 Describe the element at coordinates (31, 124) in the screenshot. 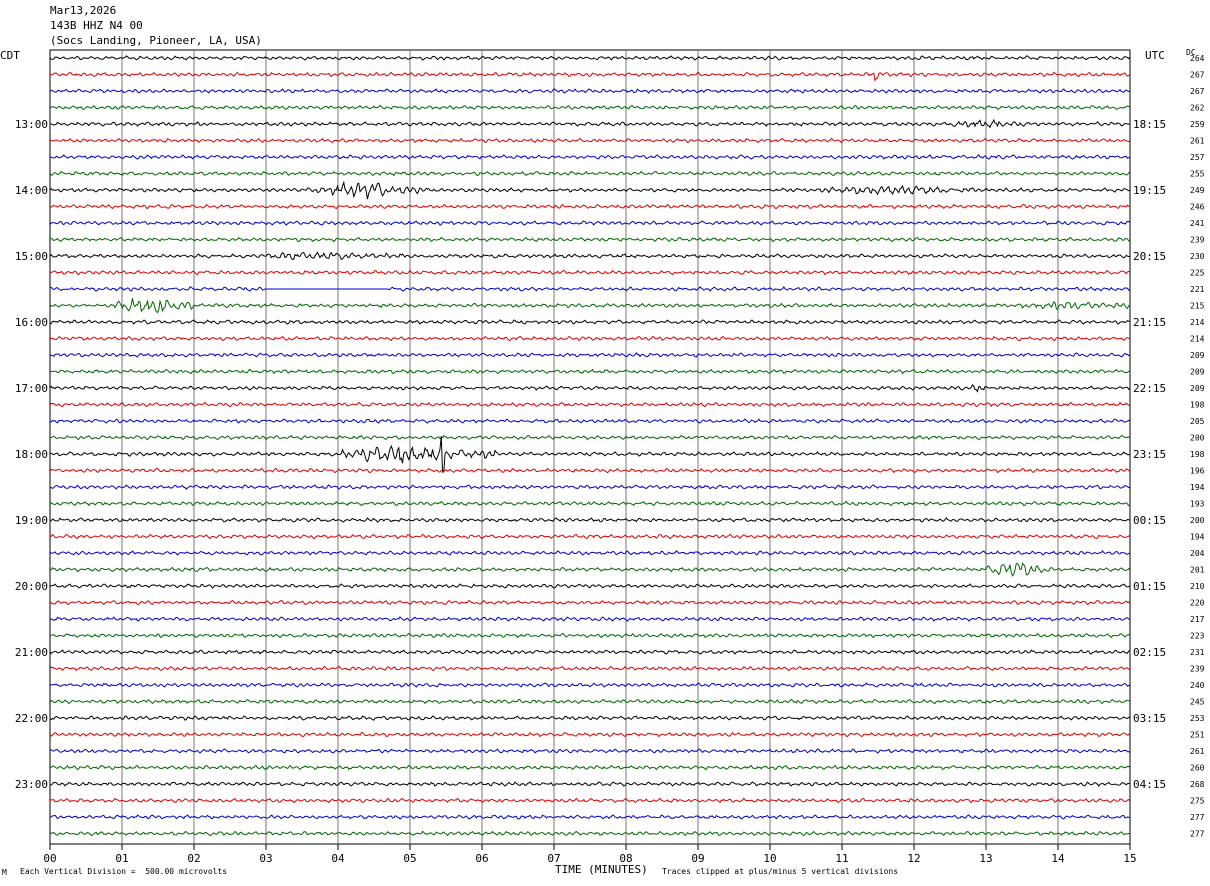

I see `cdt-hour-label: 13:00` at that location.